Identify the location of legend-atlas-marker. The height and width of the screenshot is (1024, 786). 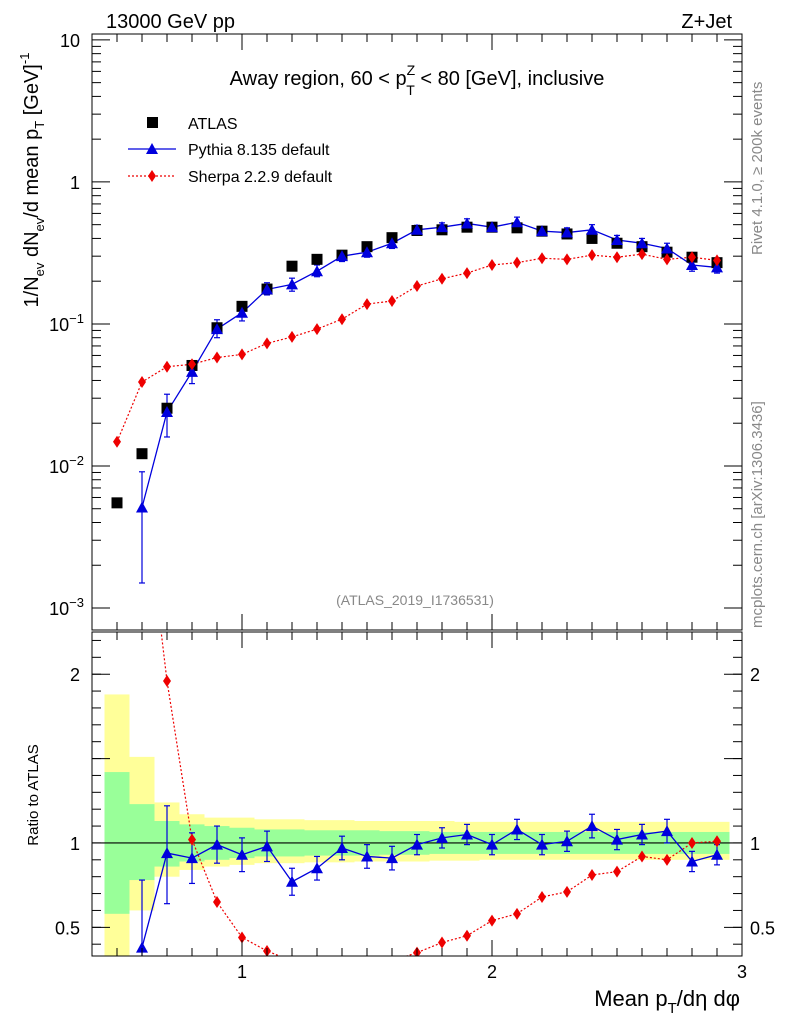
(152, 122).